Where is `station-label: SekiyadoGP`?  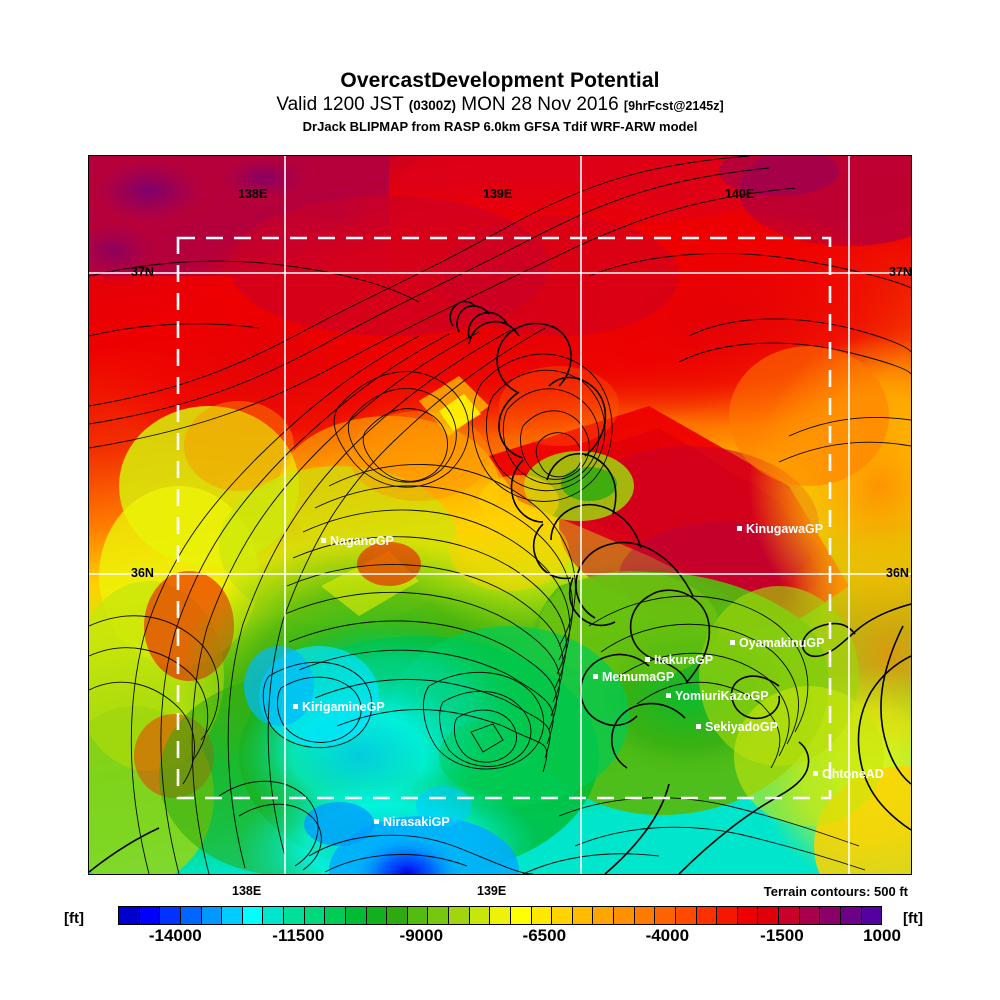
station-label: SekiyadoGP is located at coordinates (741, 727).